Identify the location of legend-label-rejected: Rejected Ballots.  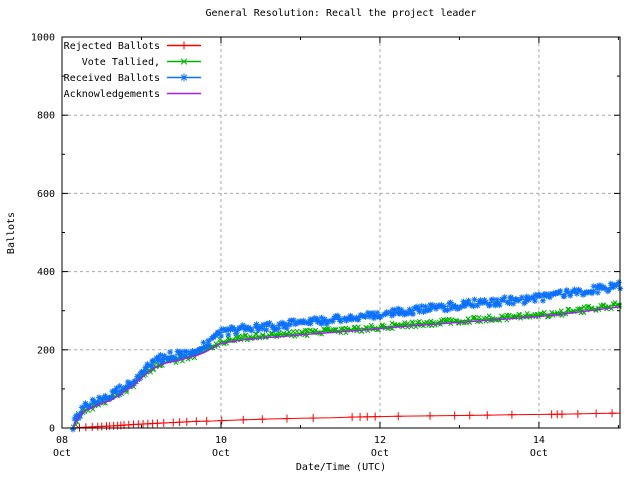
(112, 46).